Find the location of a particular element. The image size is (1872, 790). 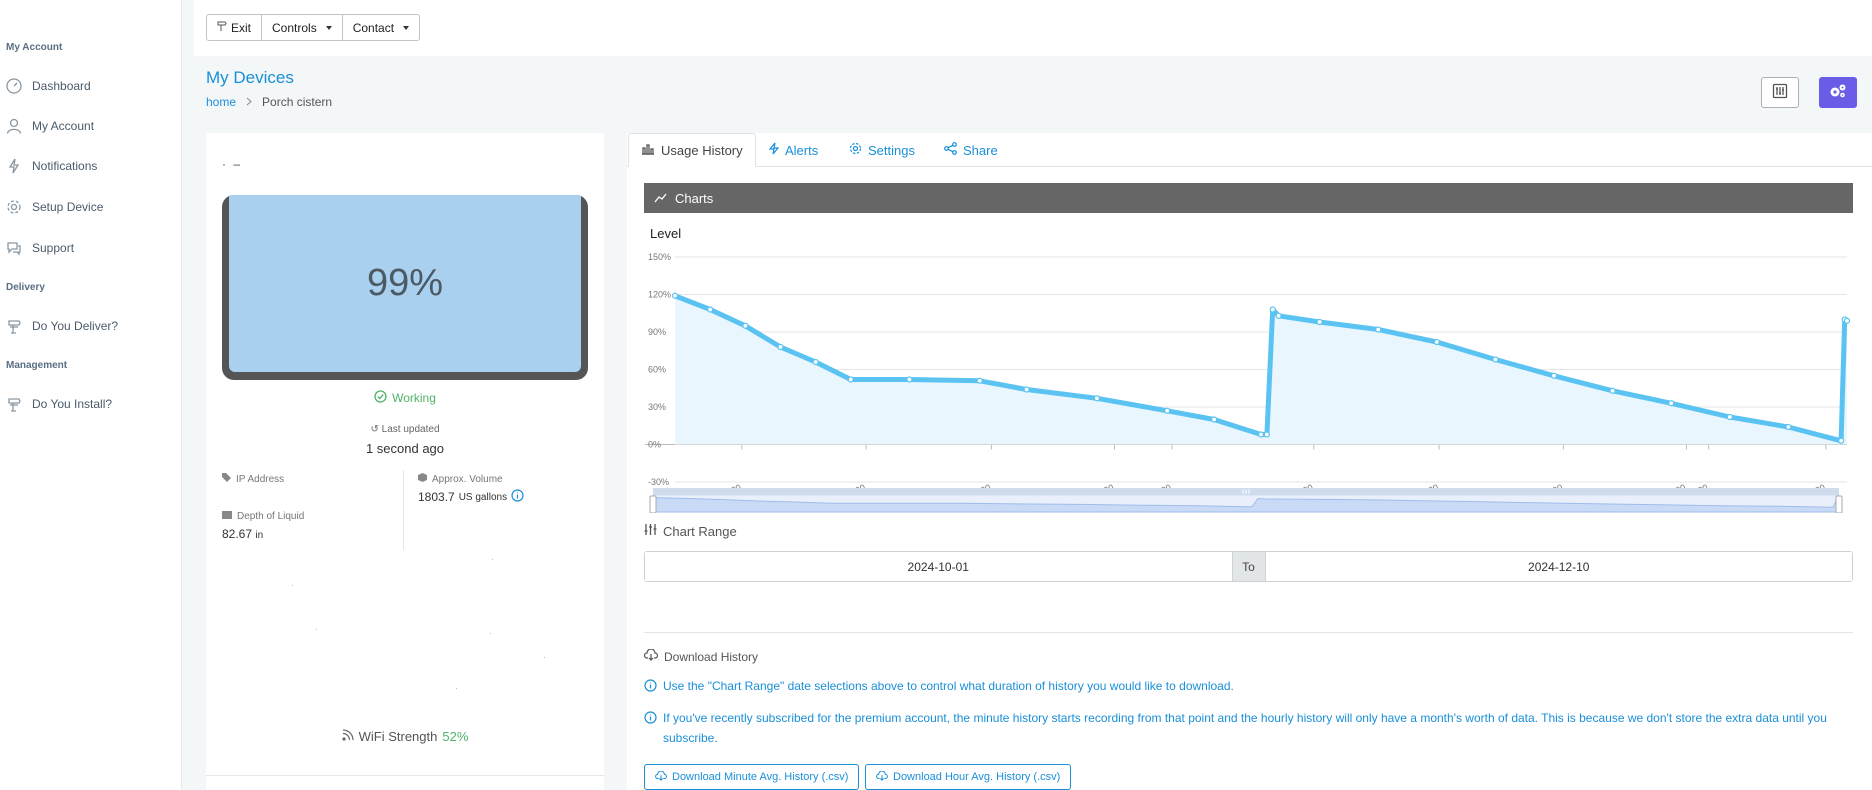

sidebar-item-label: Dashboard is located at coordinates (61, 86).